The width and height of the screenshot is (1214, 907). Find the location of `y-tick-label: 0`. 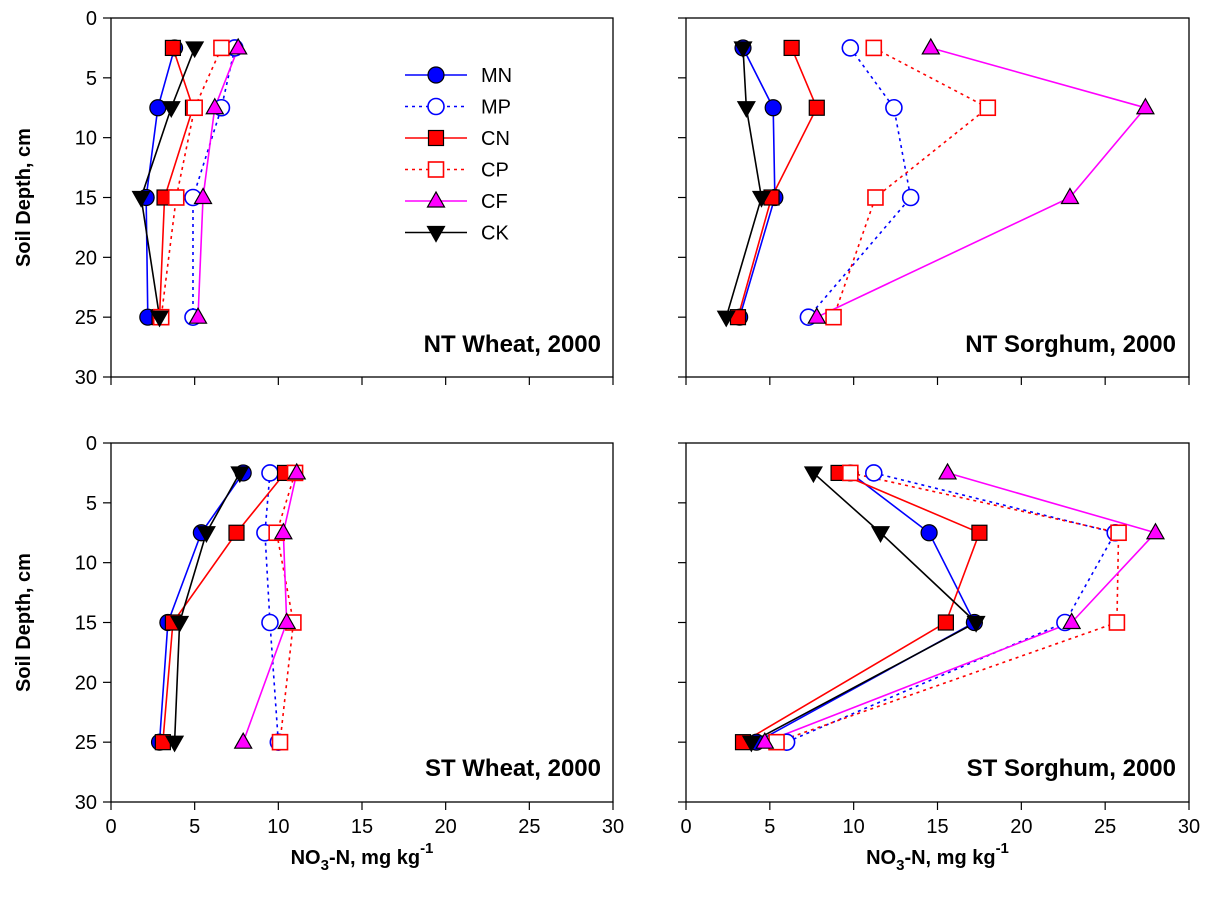

y-tick-label: 0 is located at coordinates (91, 444).